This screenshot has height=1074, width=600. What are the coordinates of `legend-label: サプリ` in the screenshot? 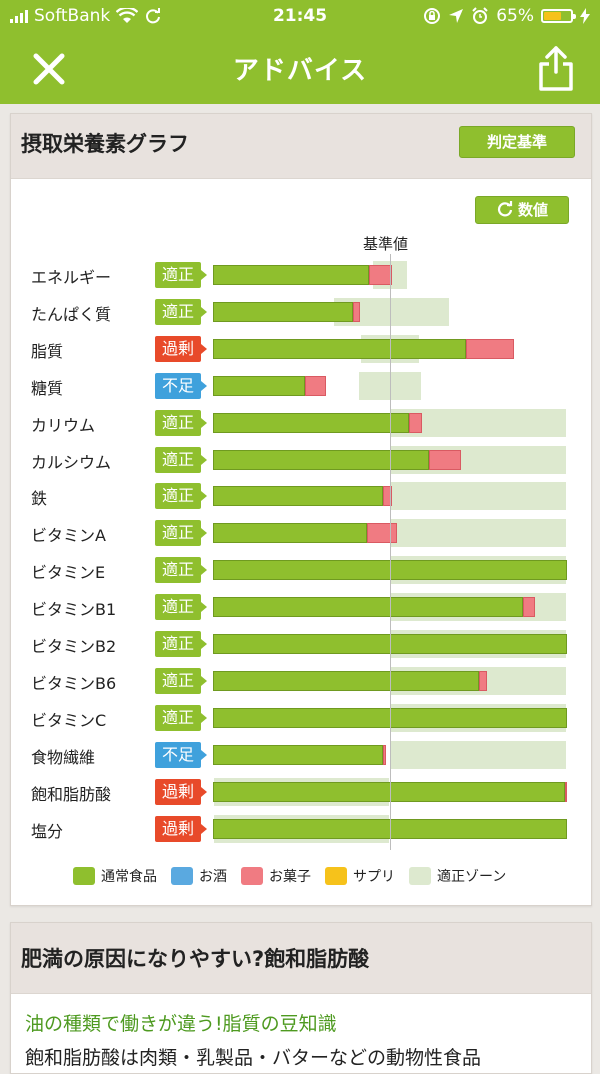 It's located at (374, 877).